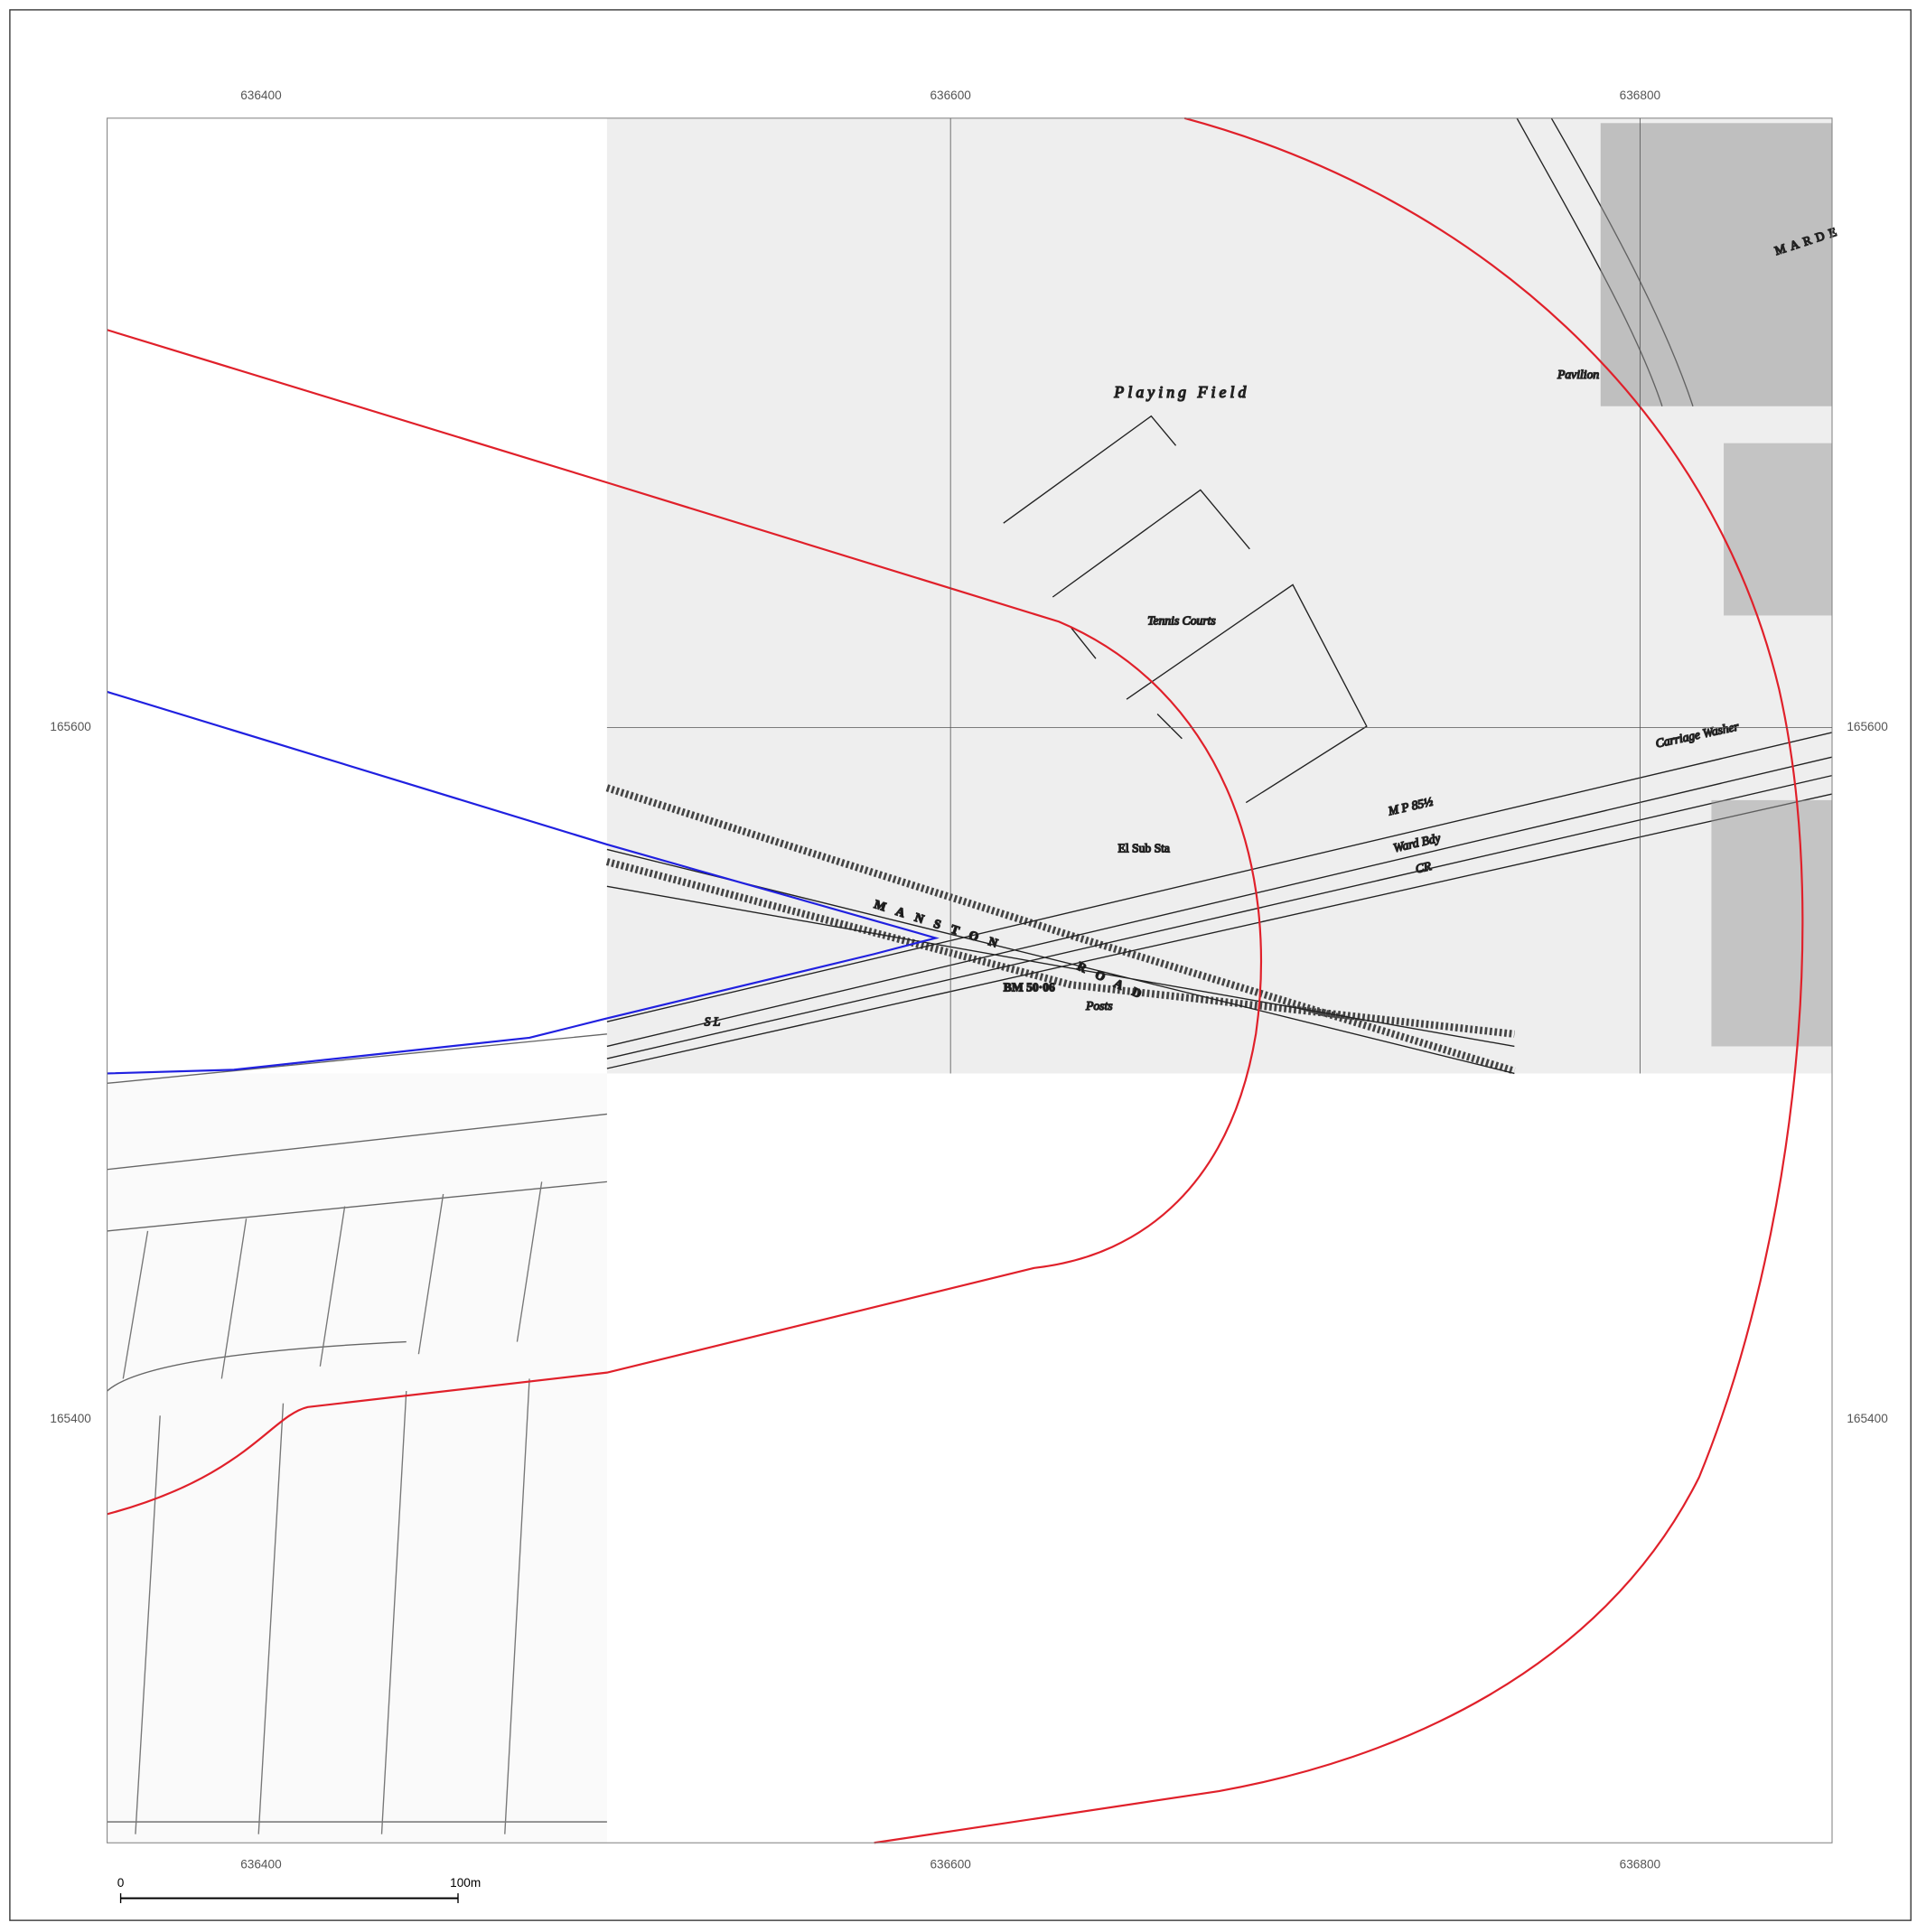  What do you see at coordinates (121, 1883) in the screenshot?
I see `scale-label: 0` at bounding box center [121, 1883].